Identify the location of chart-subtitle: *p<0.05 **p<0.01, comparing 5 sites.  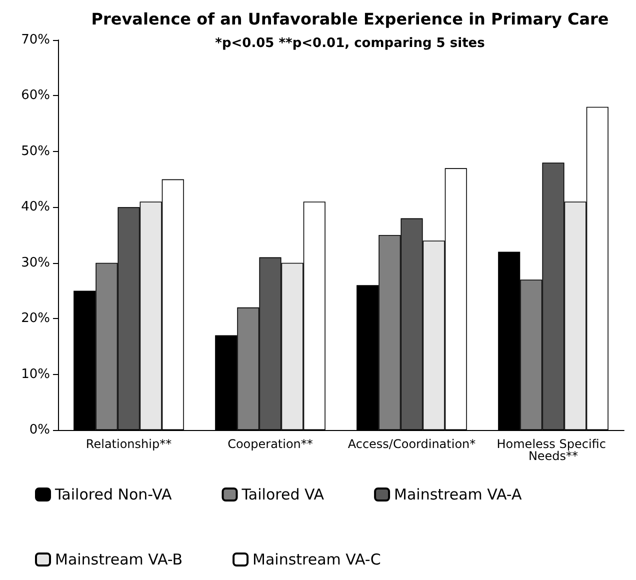
(350, 43).